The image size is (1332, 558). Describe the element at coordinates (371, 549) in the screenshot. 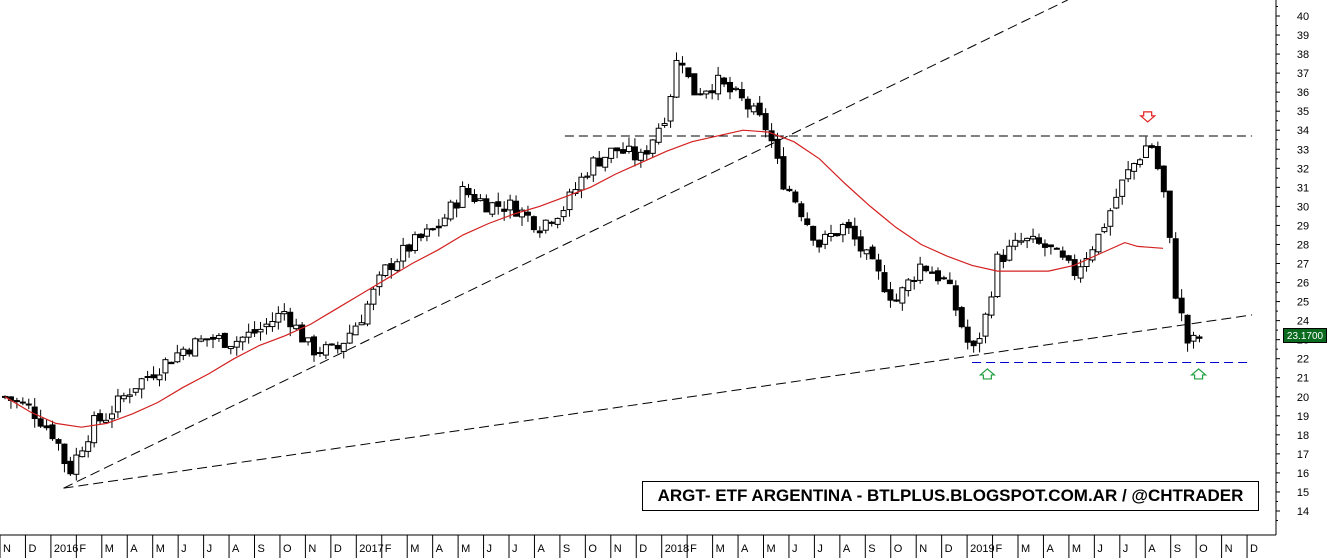

I see `x-month-label: 2017` at that location.